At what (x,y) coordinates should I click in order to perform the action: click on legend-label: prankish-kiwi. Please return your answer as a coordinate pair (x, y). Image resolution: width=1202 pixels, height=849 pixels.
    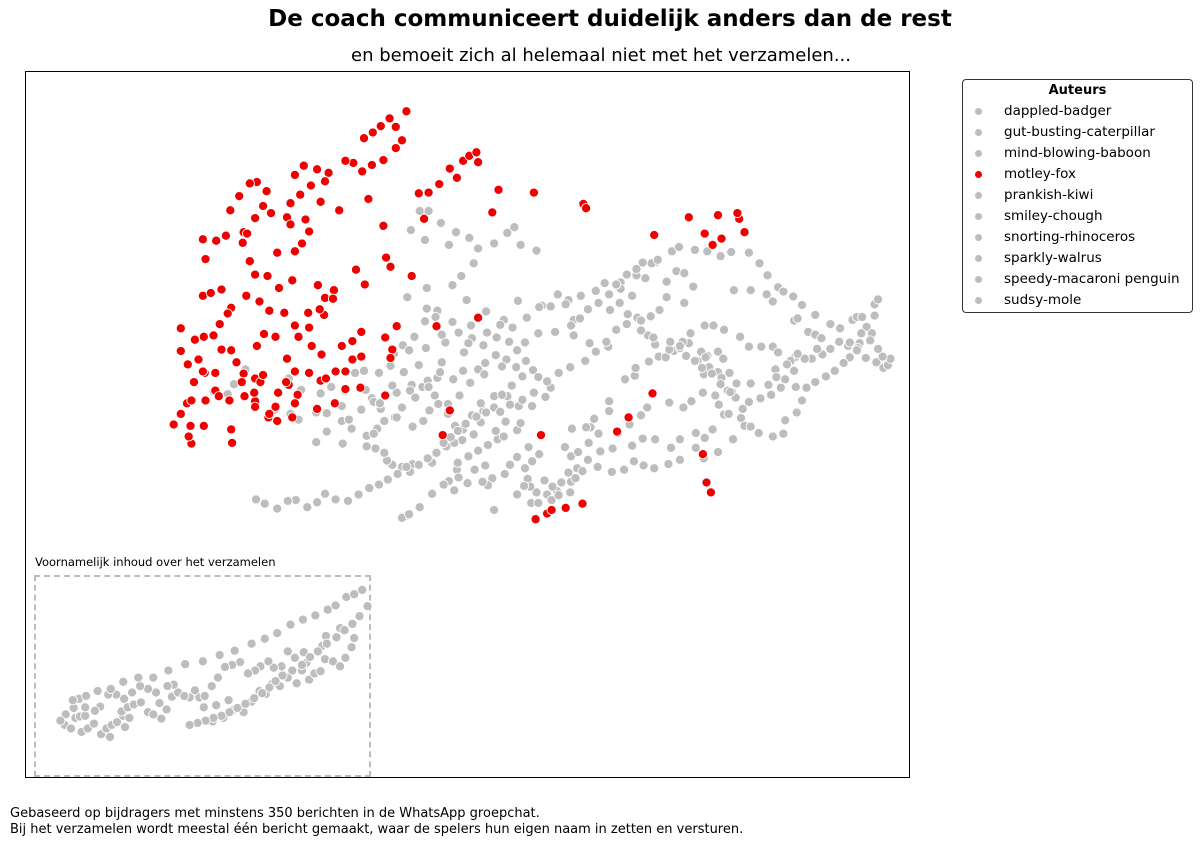
    Looking at the image, I should click on (1049, 195).